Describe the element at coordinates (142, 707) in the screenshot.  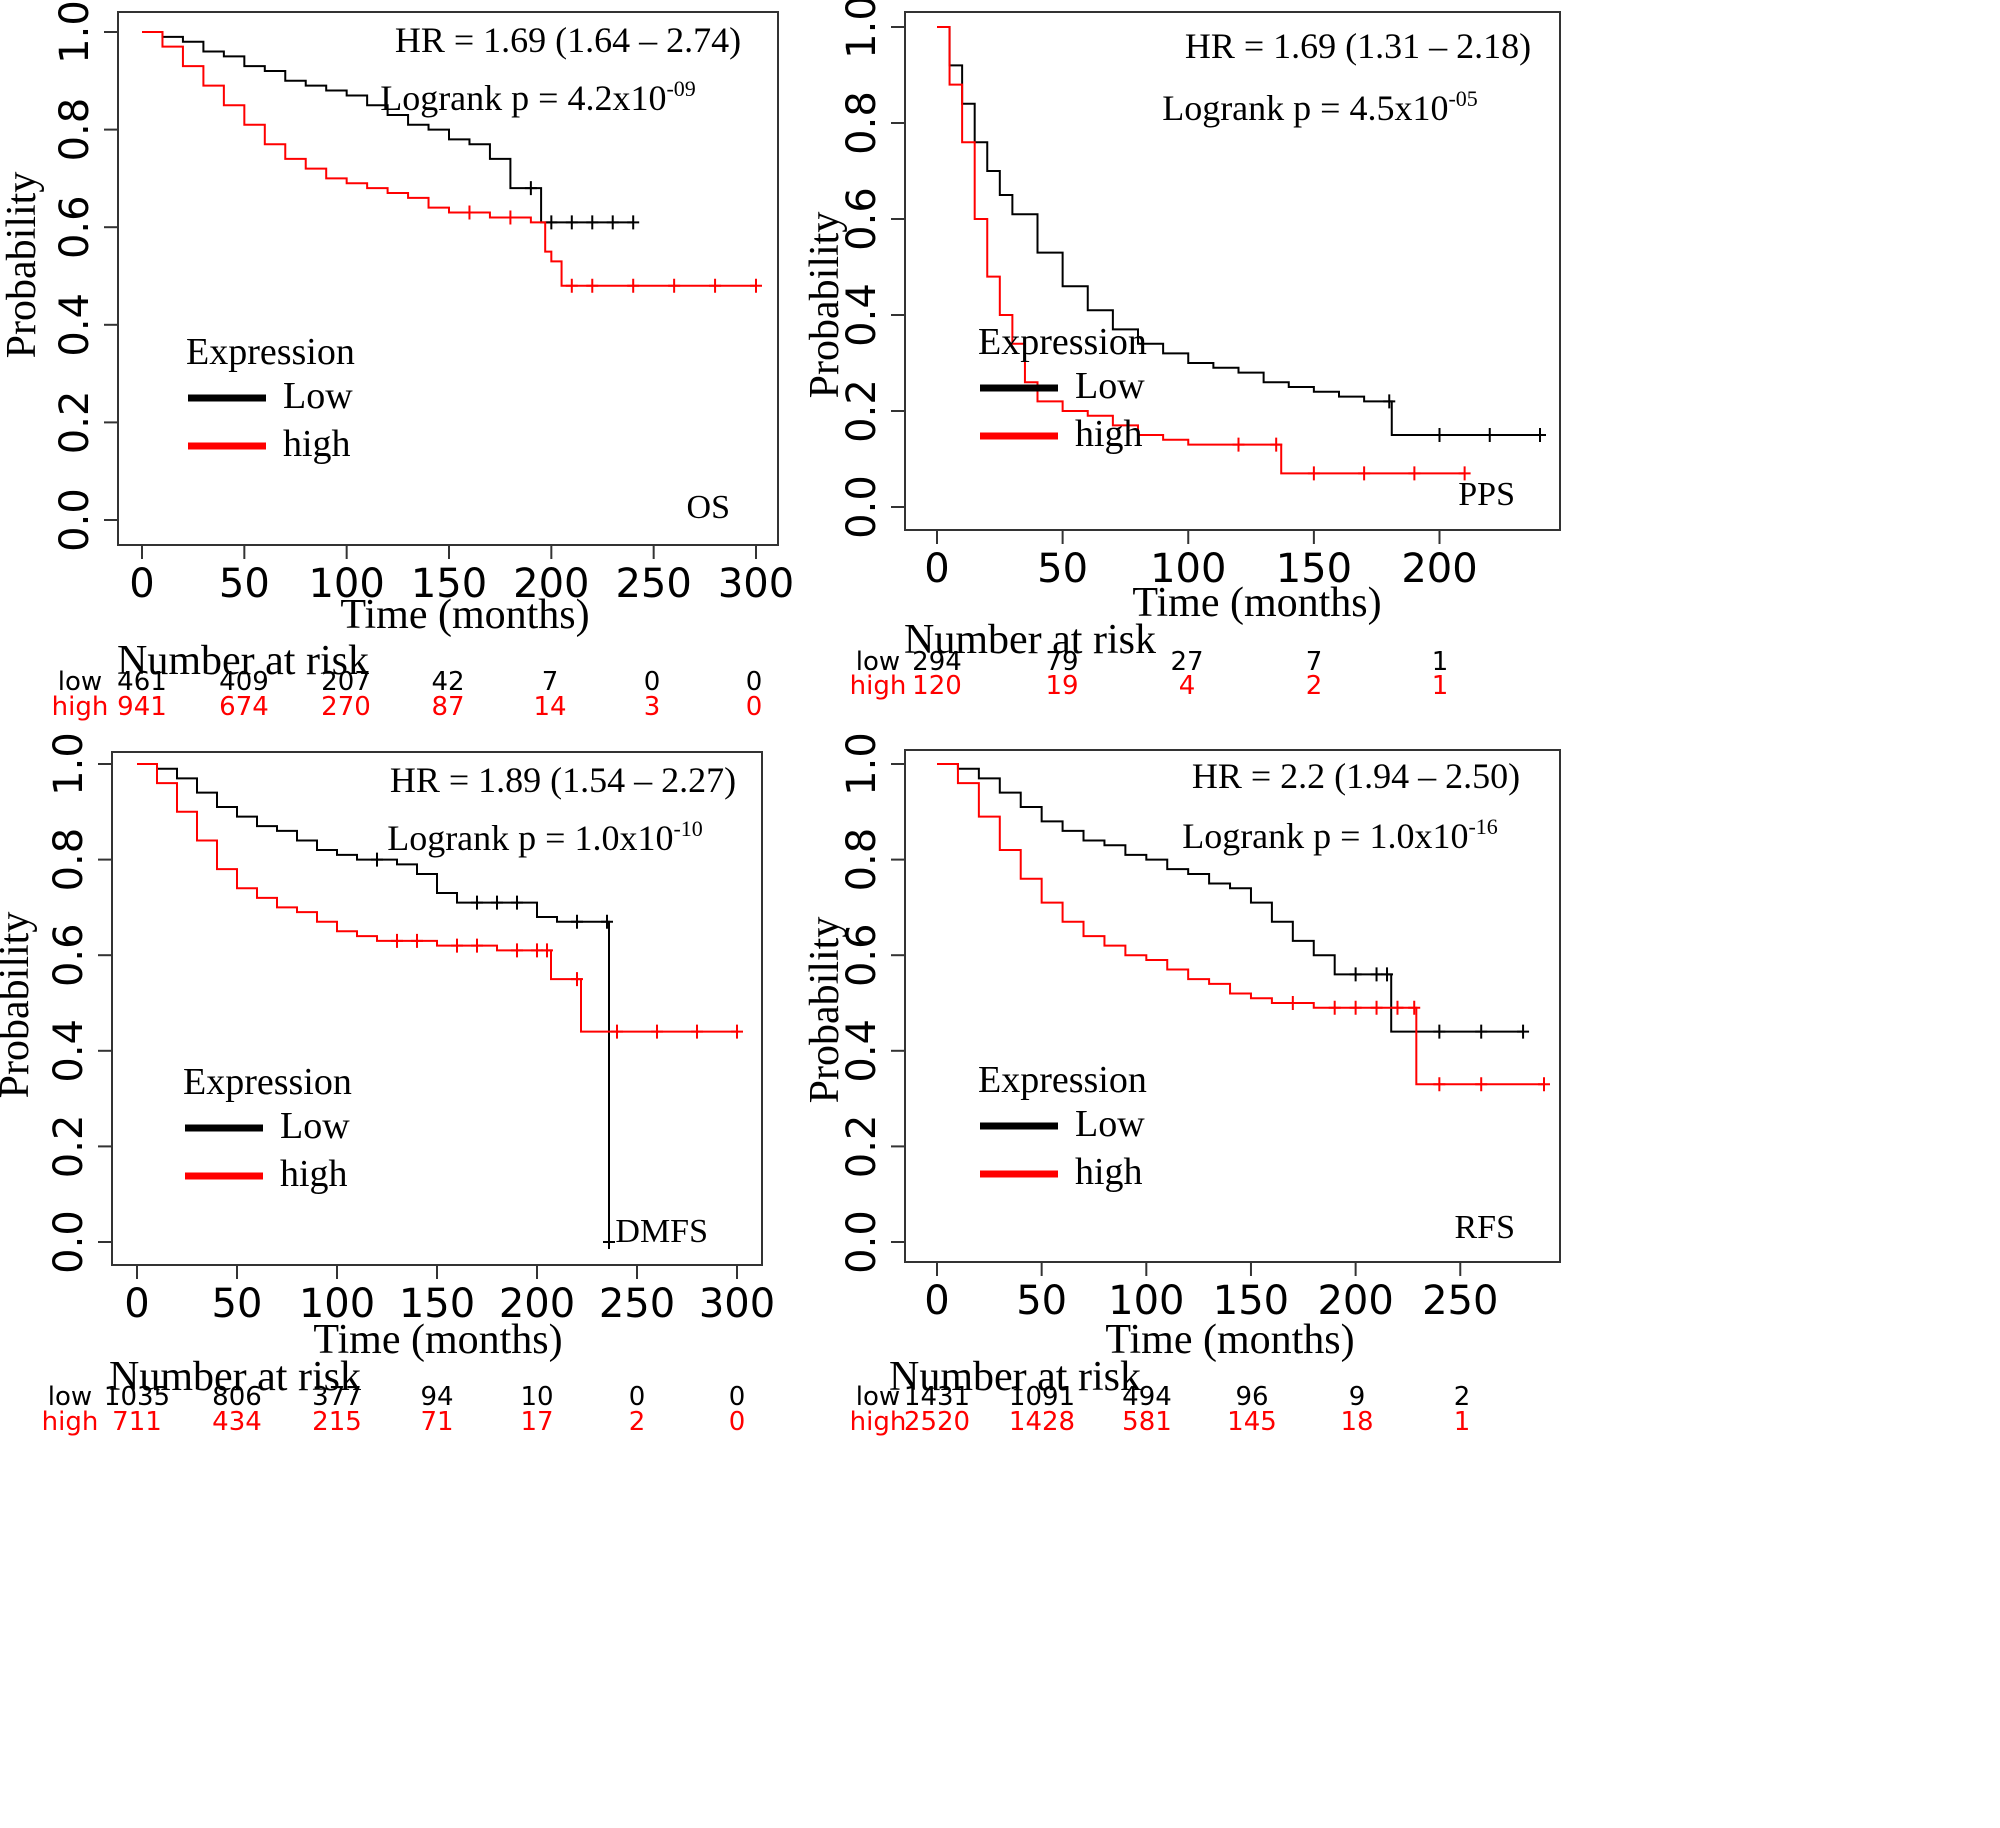
I see `risk-value-high: 941` at that location.